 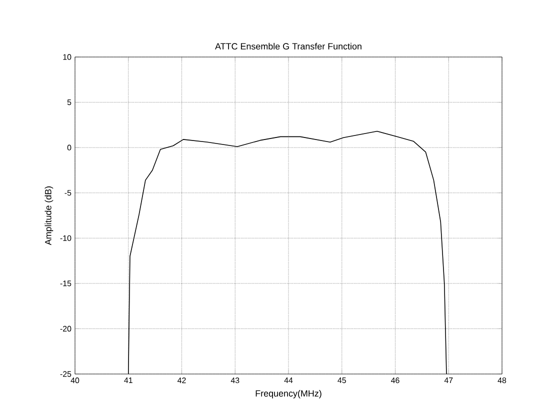 I want to click on chart-title: ATTC Ensemble G Transfer Function, so click(x=288, y=46).